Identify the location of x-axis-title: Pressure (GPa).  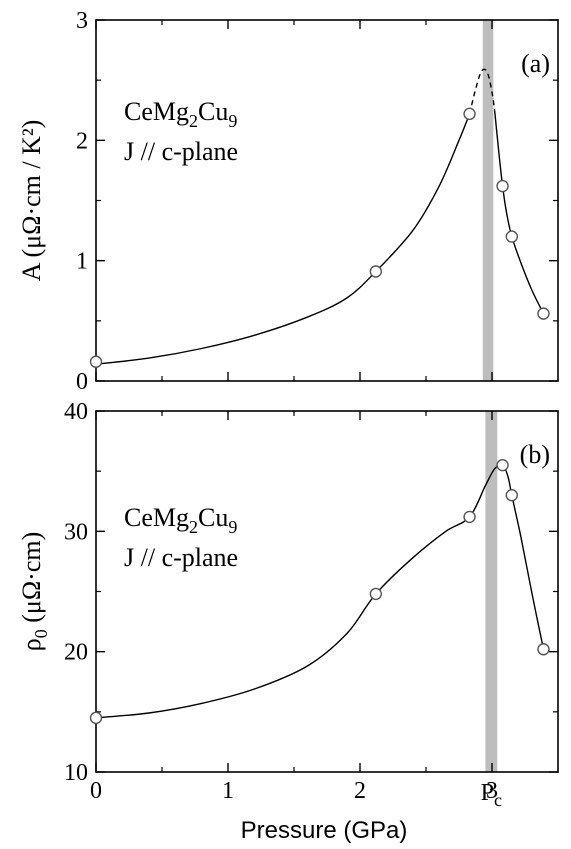
(324, 830).